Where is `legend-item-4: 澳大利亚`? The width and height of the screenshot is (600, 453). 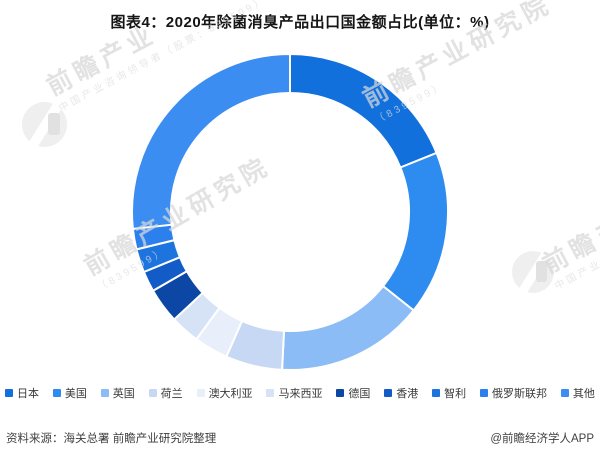 legend-item-4: 澳大利亚 is located at coordinates (224, 393).